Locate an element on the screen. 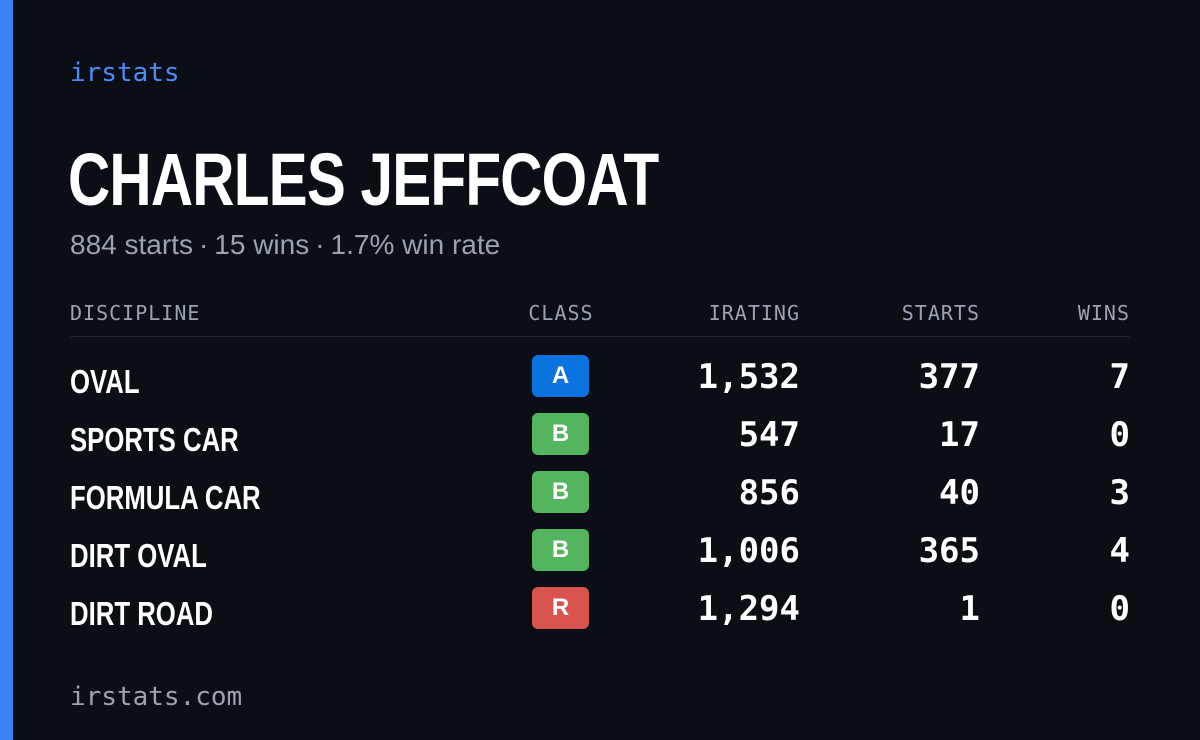 The width and height of the screenshot is (1200, 740). table-row: DIRT ROAD R 1,294 1 0 is located at coordinates (600, 615).